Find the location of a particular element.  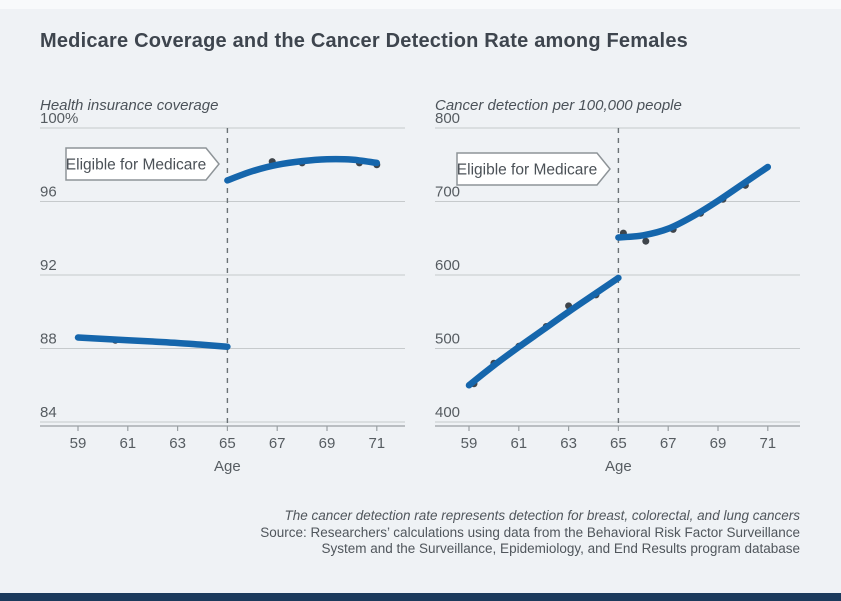

y-tick-label: 100% is located at coordinates (59, 118).